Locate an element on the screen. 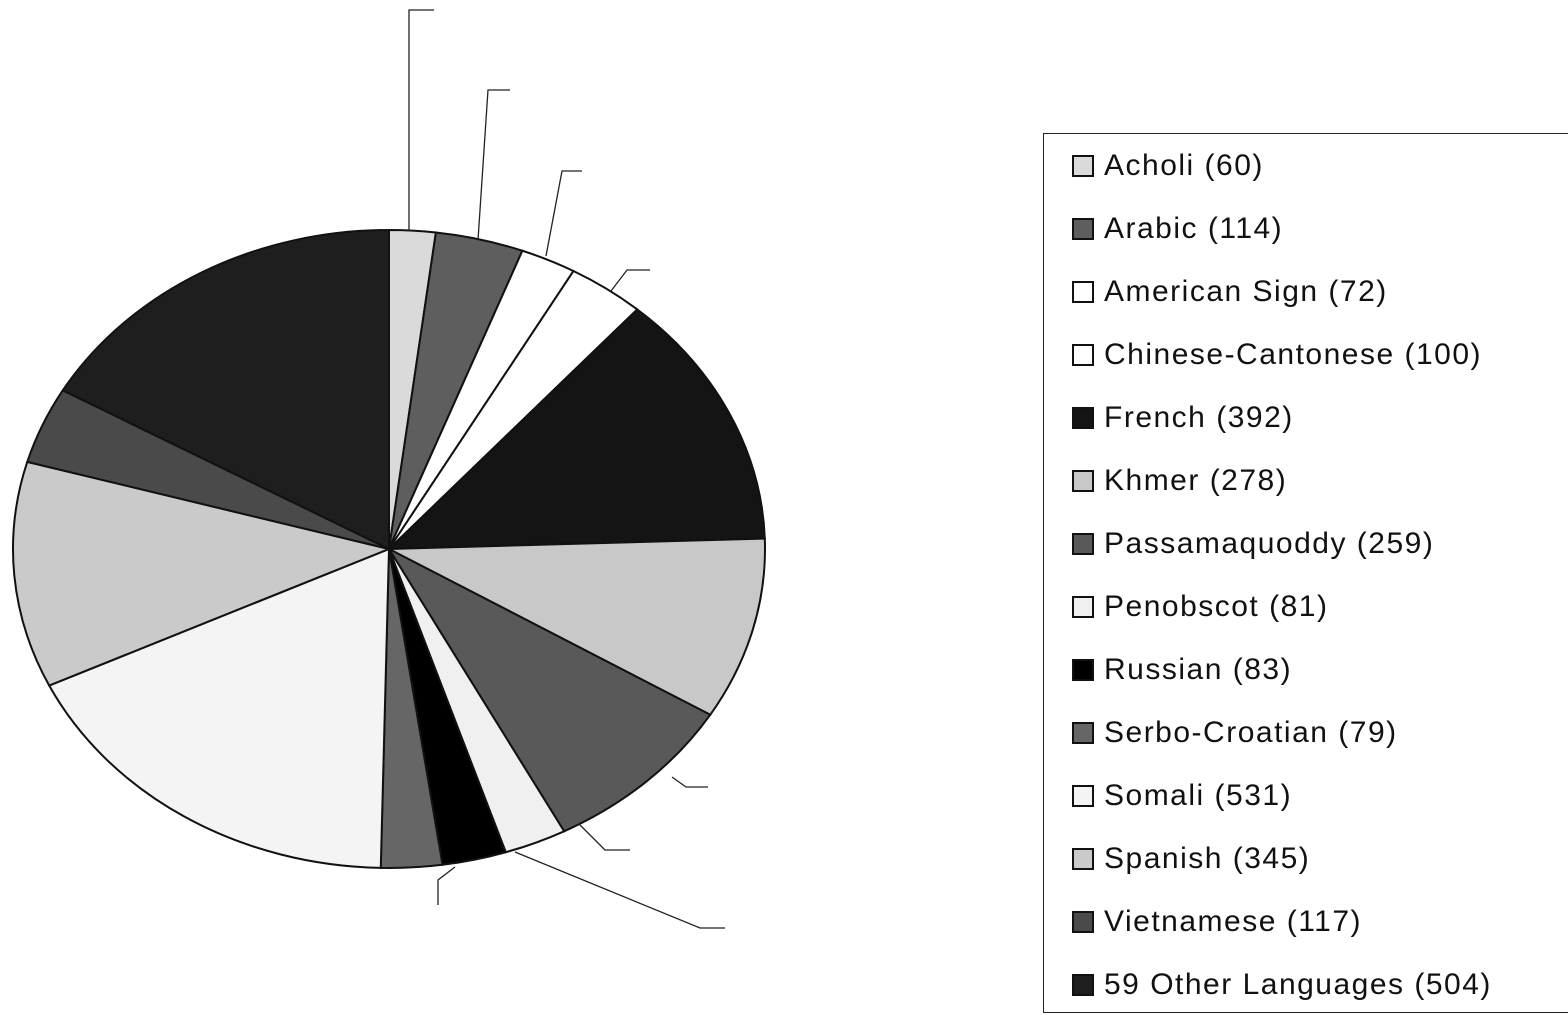 This screenshot has width=1568, height=1015. legend-label: Penobscot (81) is located at coordinates (1216, 606).